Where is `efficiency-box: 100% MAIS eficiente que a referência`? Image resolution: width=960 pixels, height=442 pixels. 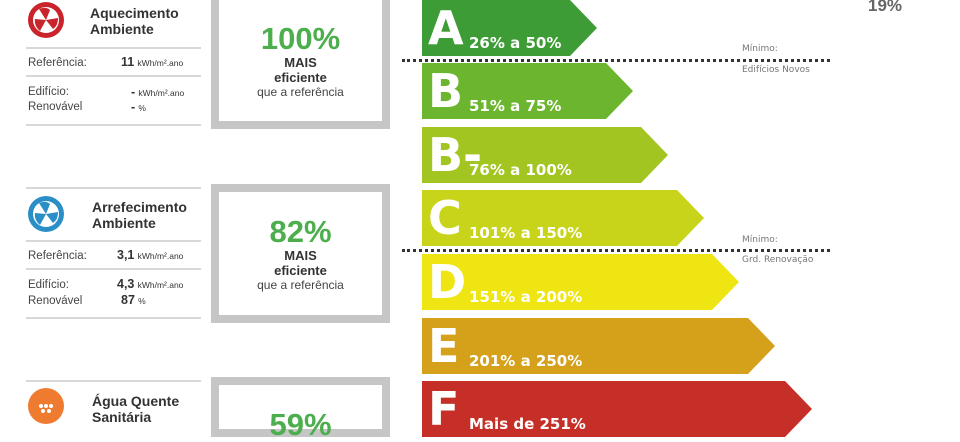 efficiency-box: 100% MAIS eficiente que a referência is located at coordinates (300, 64).